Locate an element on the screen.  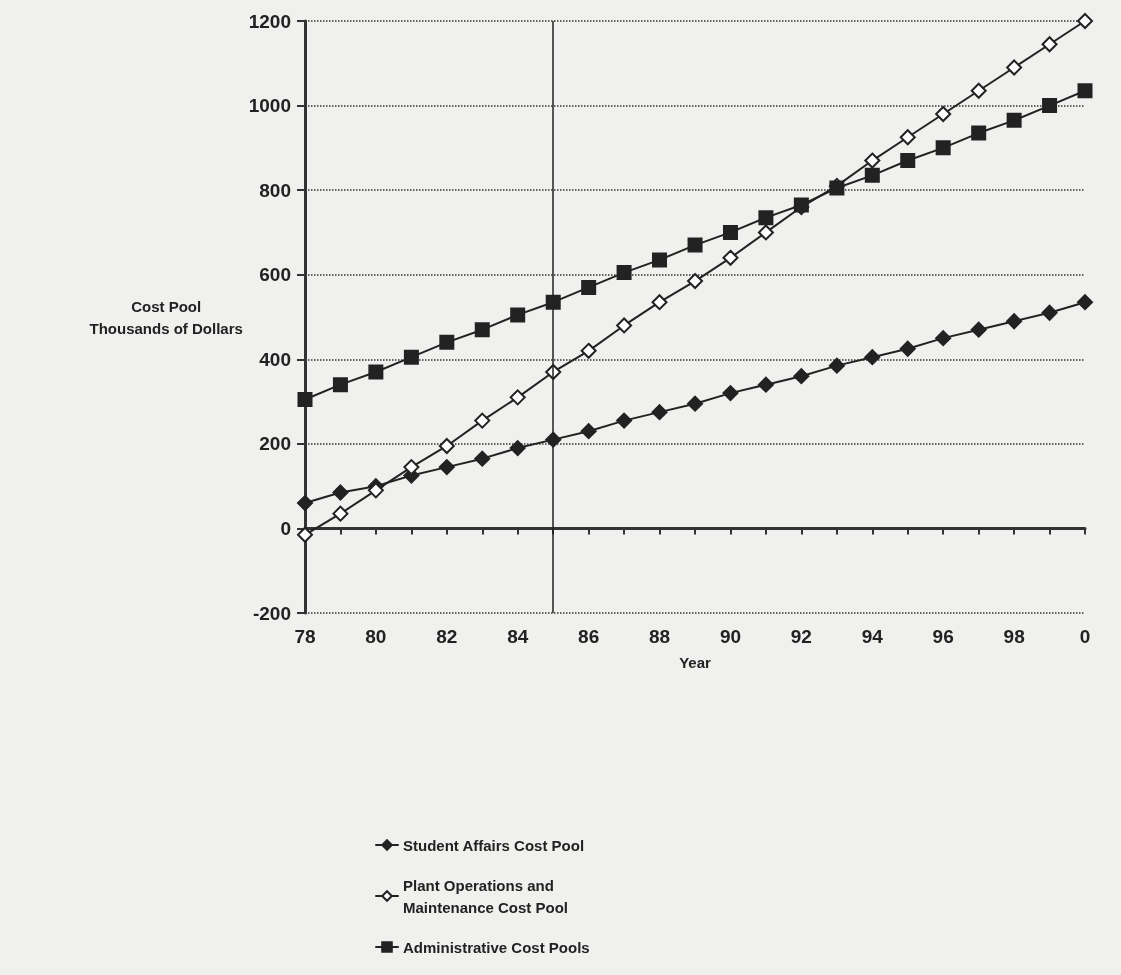
y-tick-label: 600 is located at coordinates (275, 275).